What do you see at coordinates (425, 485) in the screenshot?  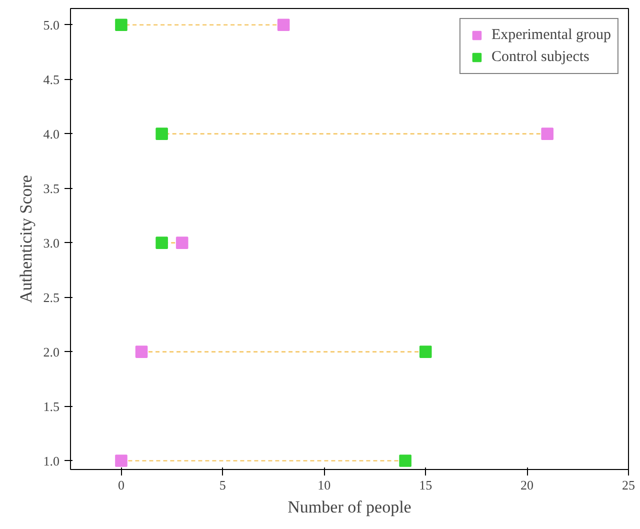 I see `x-tick-label: 15` at bounding box center [425, 485].